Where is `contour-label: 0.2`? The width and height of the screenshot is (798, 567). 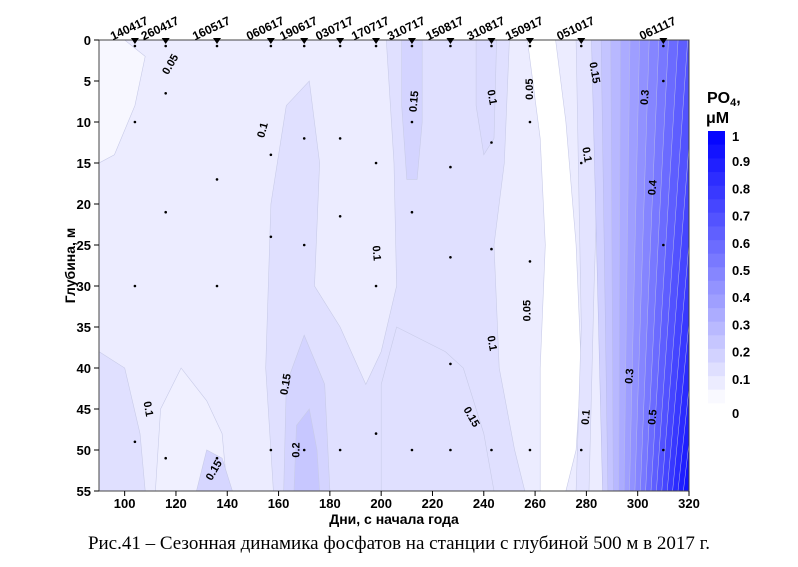
contour-label: 0.2 is located at coordinates (296, 449).